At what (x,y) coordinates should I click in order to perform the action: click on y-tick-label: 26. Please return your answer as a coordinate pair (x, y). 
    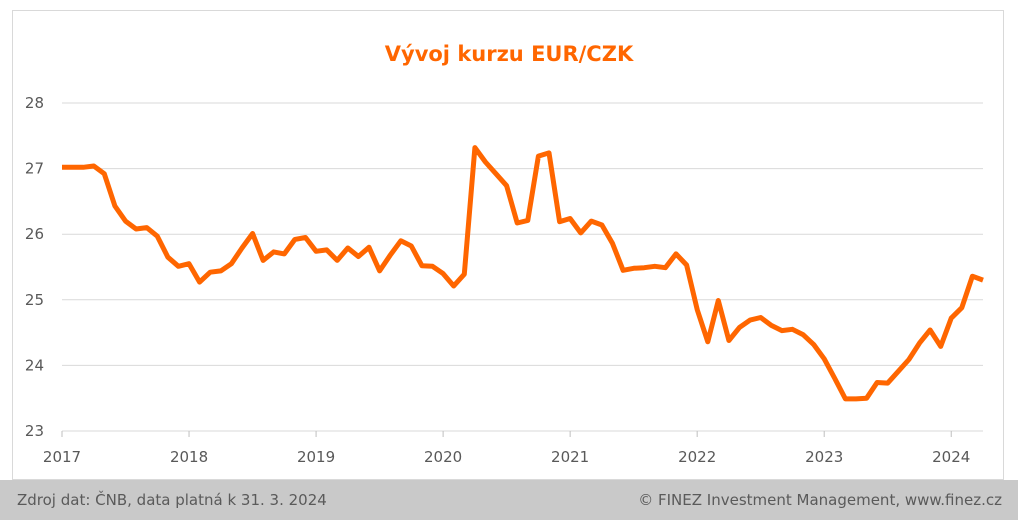
    Looking at the image, I should click on (34, 234).